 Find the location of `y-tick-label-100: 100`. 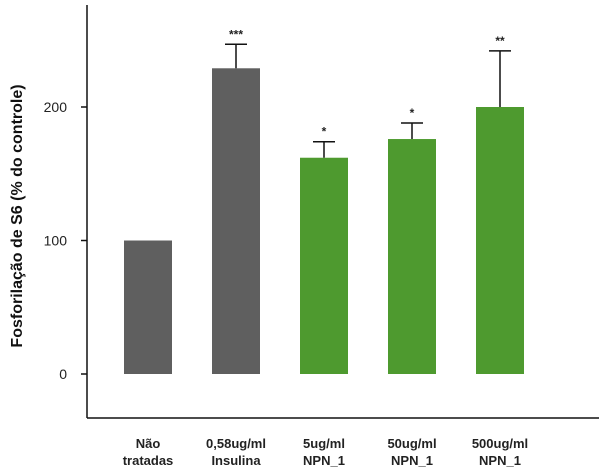

y-tick-label-100: 100 is located at coordinates (56, 241).